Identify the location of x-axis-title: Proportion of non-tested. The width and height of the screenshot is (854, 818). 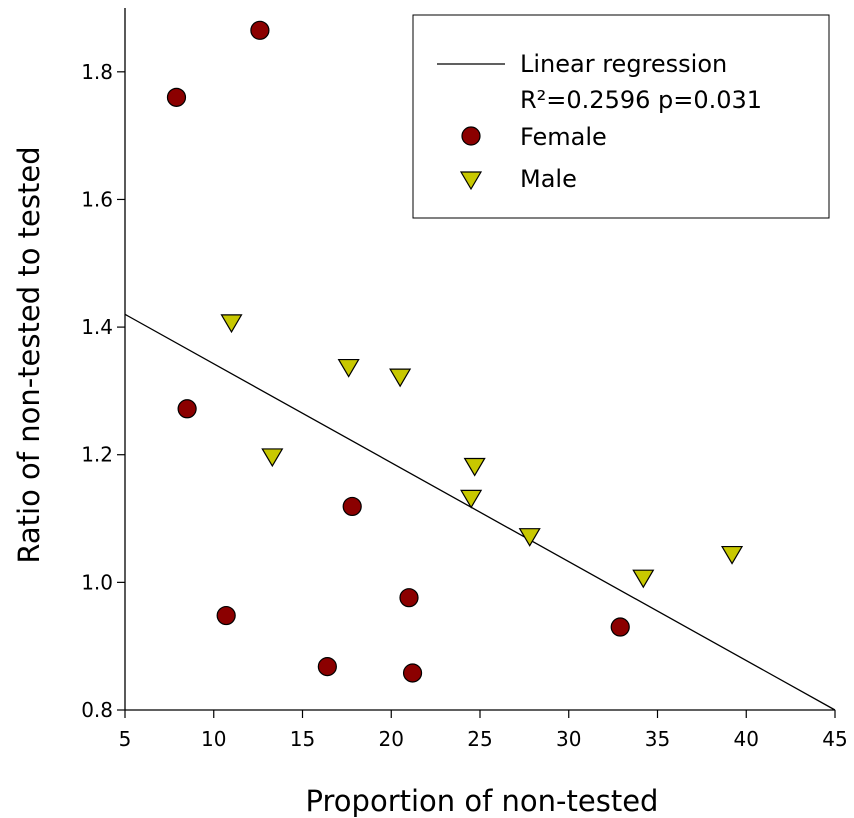
(482, 801).